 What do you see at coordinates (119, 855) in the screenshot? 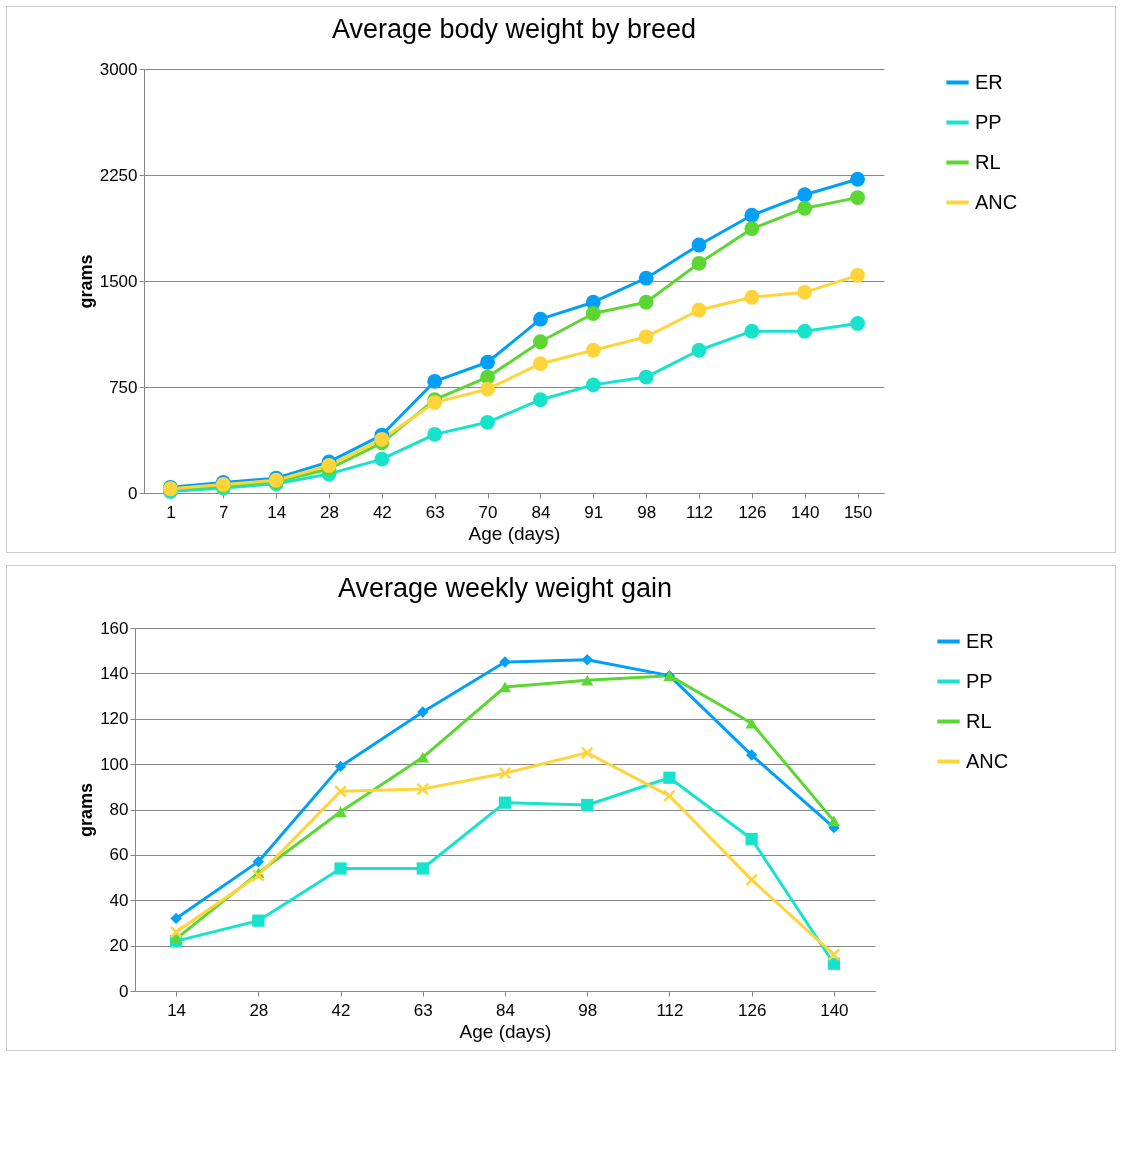
I see `y-tick-label: 60` at bounding box center [119, 855].